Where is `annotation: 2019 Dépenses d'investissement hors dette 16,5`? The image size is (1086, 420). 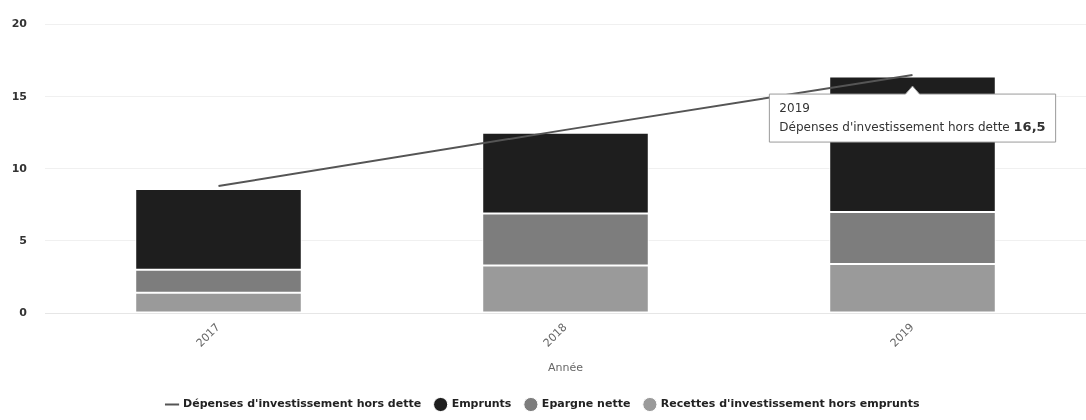
annotation: 2019 Dépenses d'investissement hors dette 16,5 is located at coordinates (912, 118).